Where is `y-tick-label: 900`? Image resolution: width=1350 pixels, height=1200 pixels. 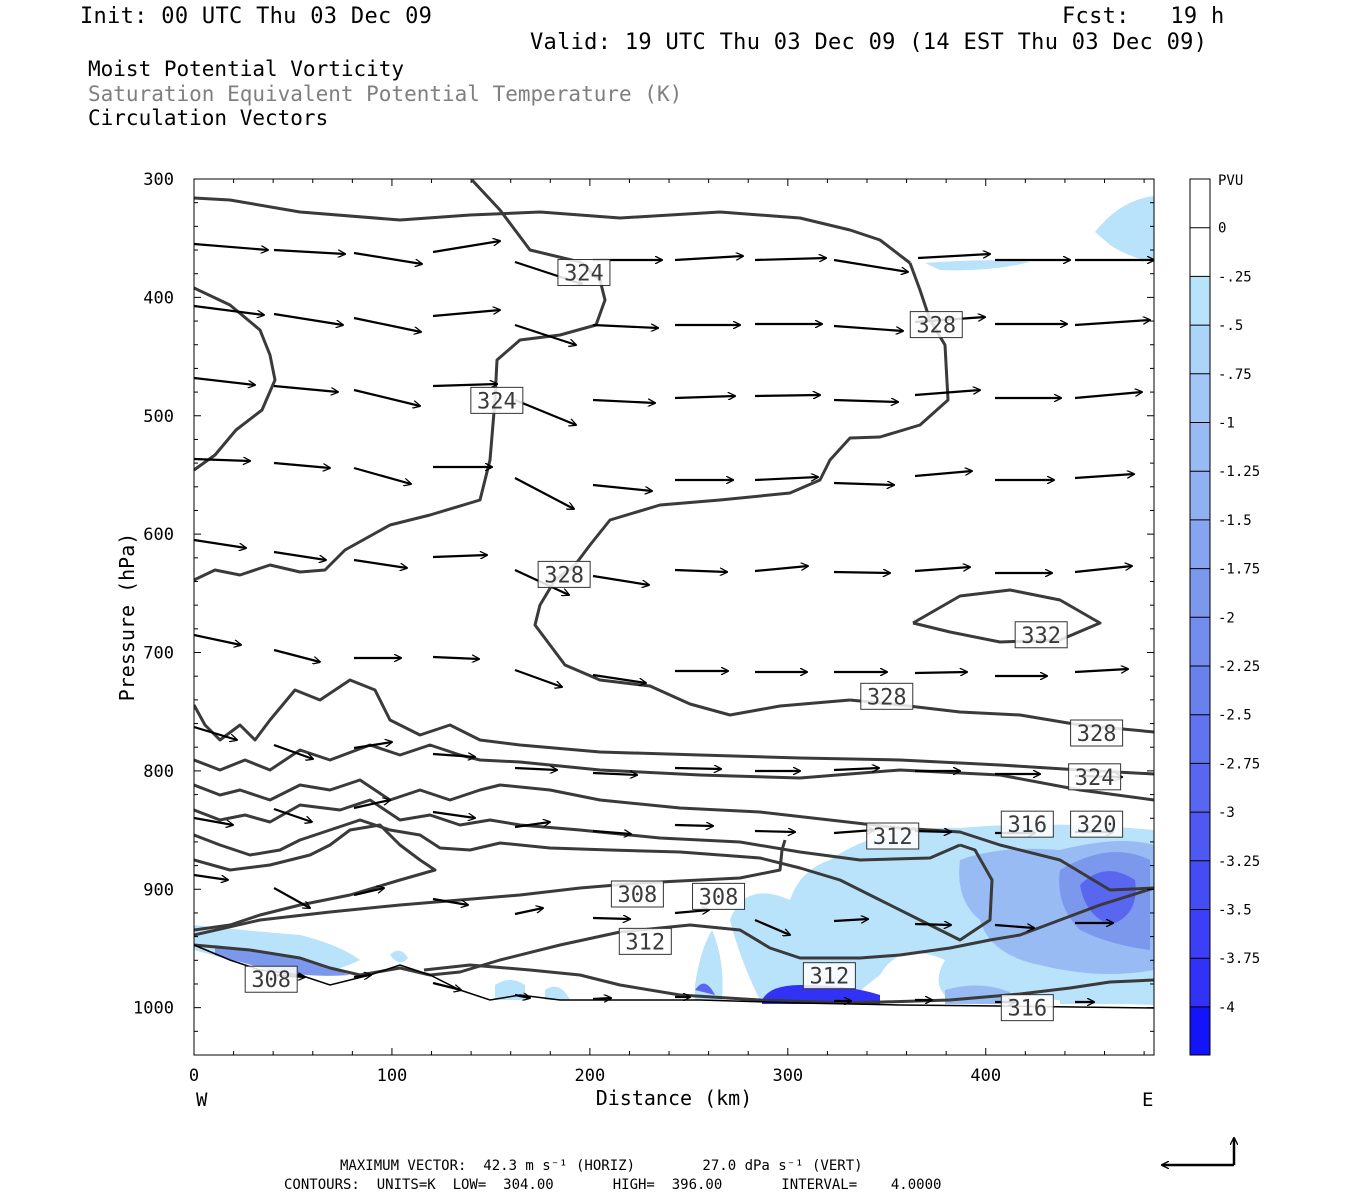 y-tick-label: 900 is located at coordinates (158, 890).